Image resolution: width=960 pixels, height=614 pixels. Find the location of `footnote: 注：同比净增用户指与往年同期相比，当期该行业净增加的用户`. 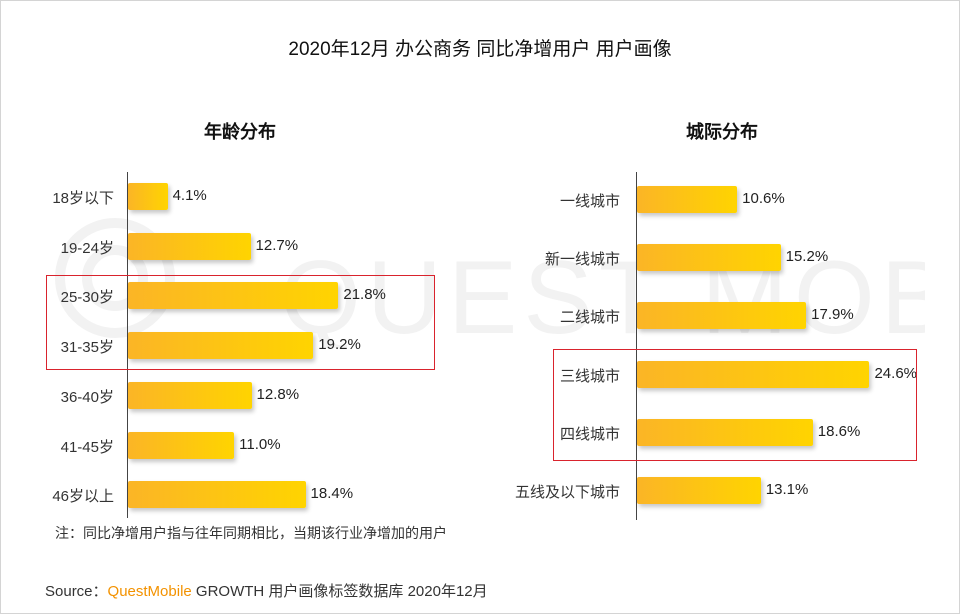

footnote: 注：同比净增用户指与往年同期相比，当期该行业净增加的用户 is located at coordinates (251, 533).